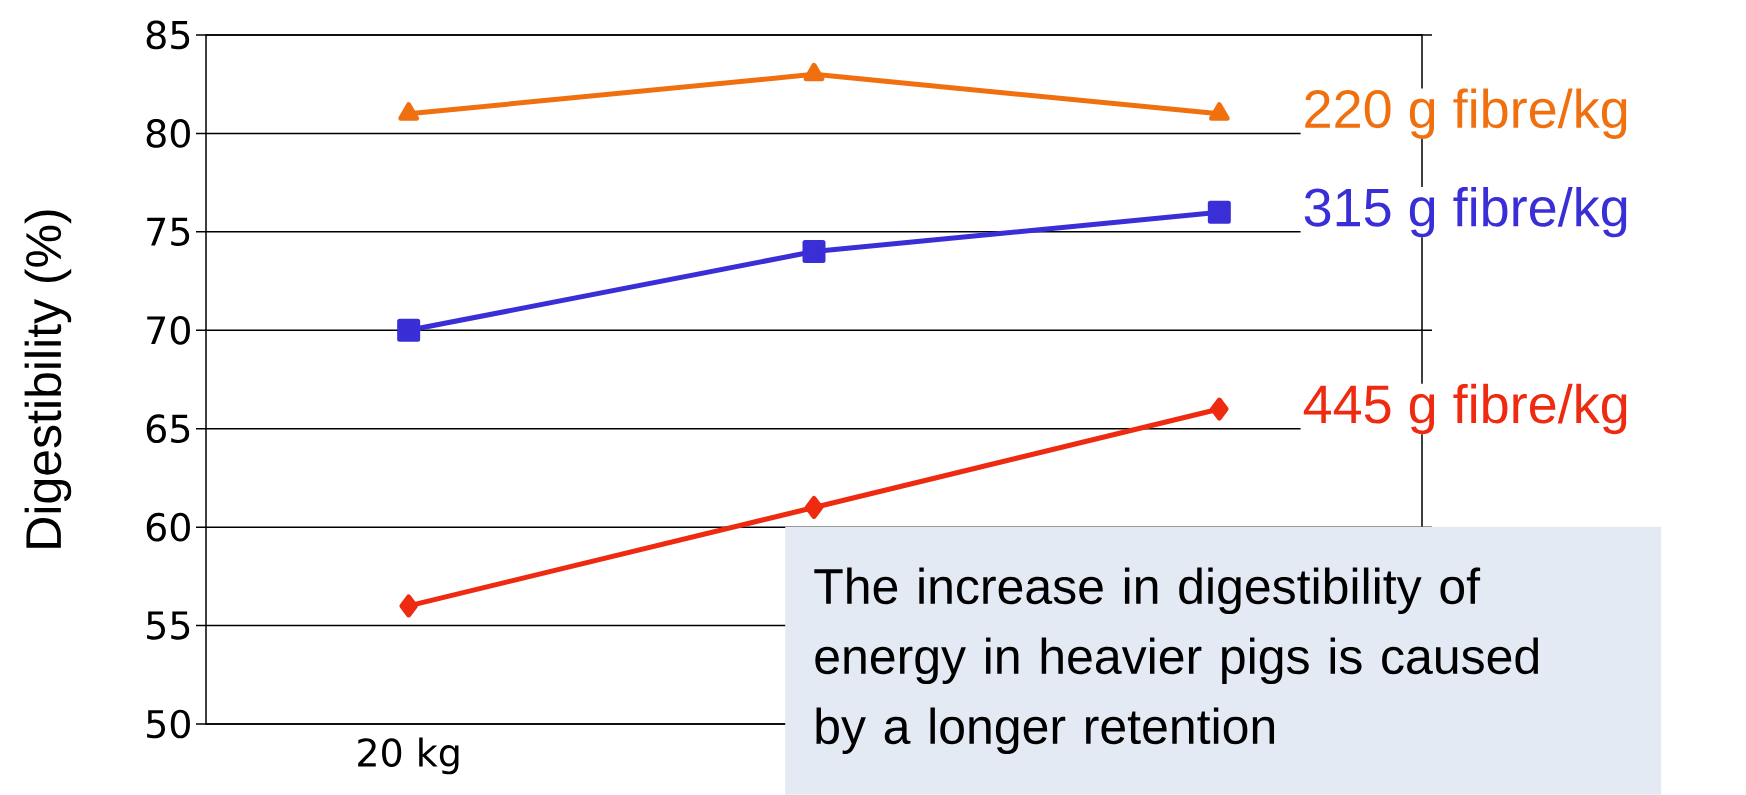 The width and height of the screenshot is (1746, 795). What do you see at coordinates (168, 724) in the screenshot?
I see `y-tick-label: 50` at bounding box center [168, 724].